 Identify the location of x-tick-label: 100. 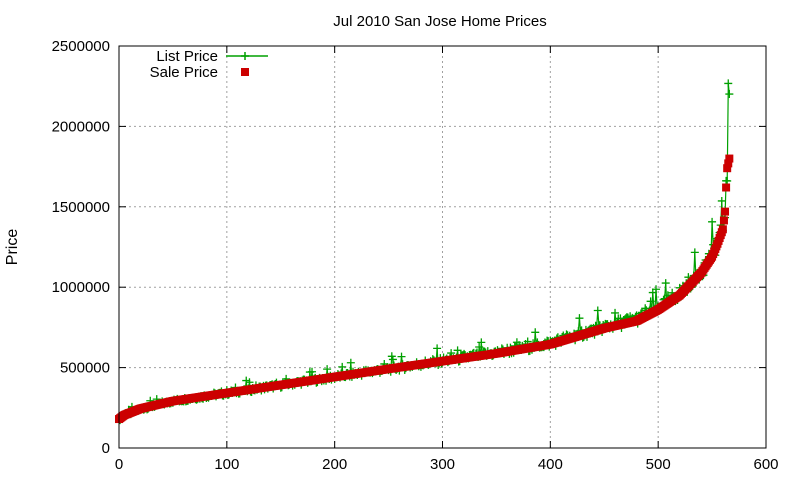
(226, 464).